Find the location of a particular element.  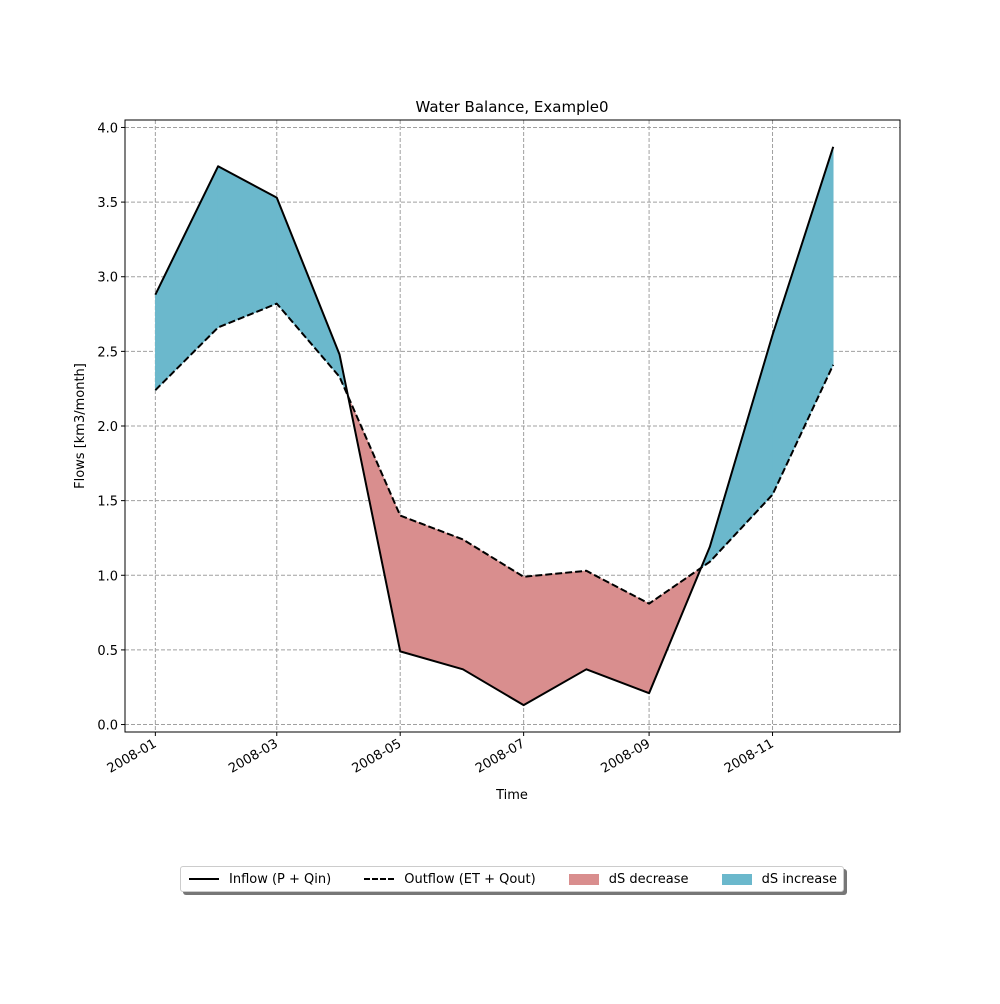

y-tick-label: 3.5 is located at coordinates (107, 203).